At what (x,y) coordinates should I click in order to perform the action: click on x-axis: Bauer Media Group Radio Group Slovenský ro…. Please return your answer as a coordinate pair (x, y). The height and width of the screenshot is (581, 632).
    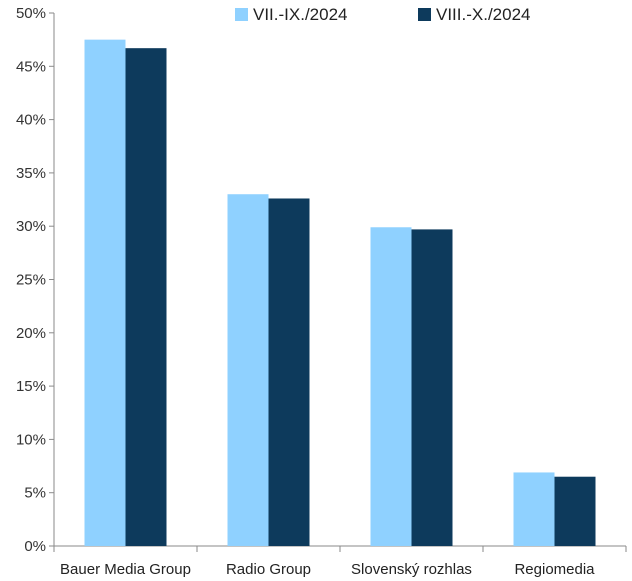
    Looking at the image, I should click on (340, 561).